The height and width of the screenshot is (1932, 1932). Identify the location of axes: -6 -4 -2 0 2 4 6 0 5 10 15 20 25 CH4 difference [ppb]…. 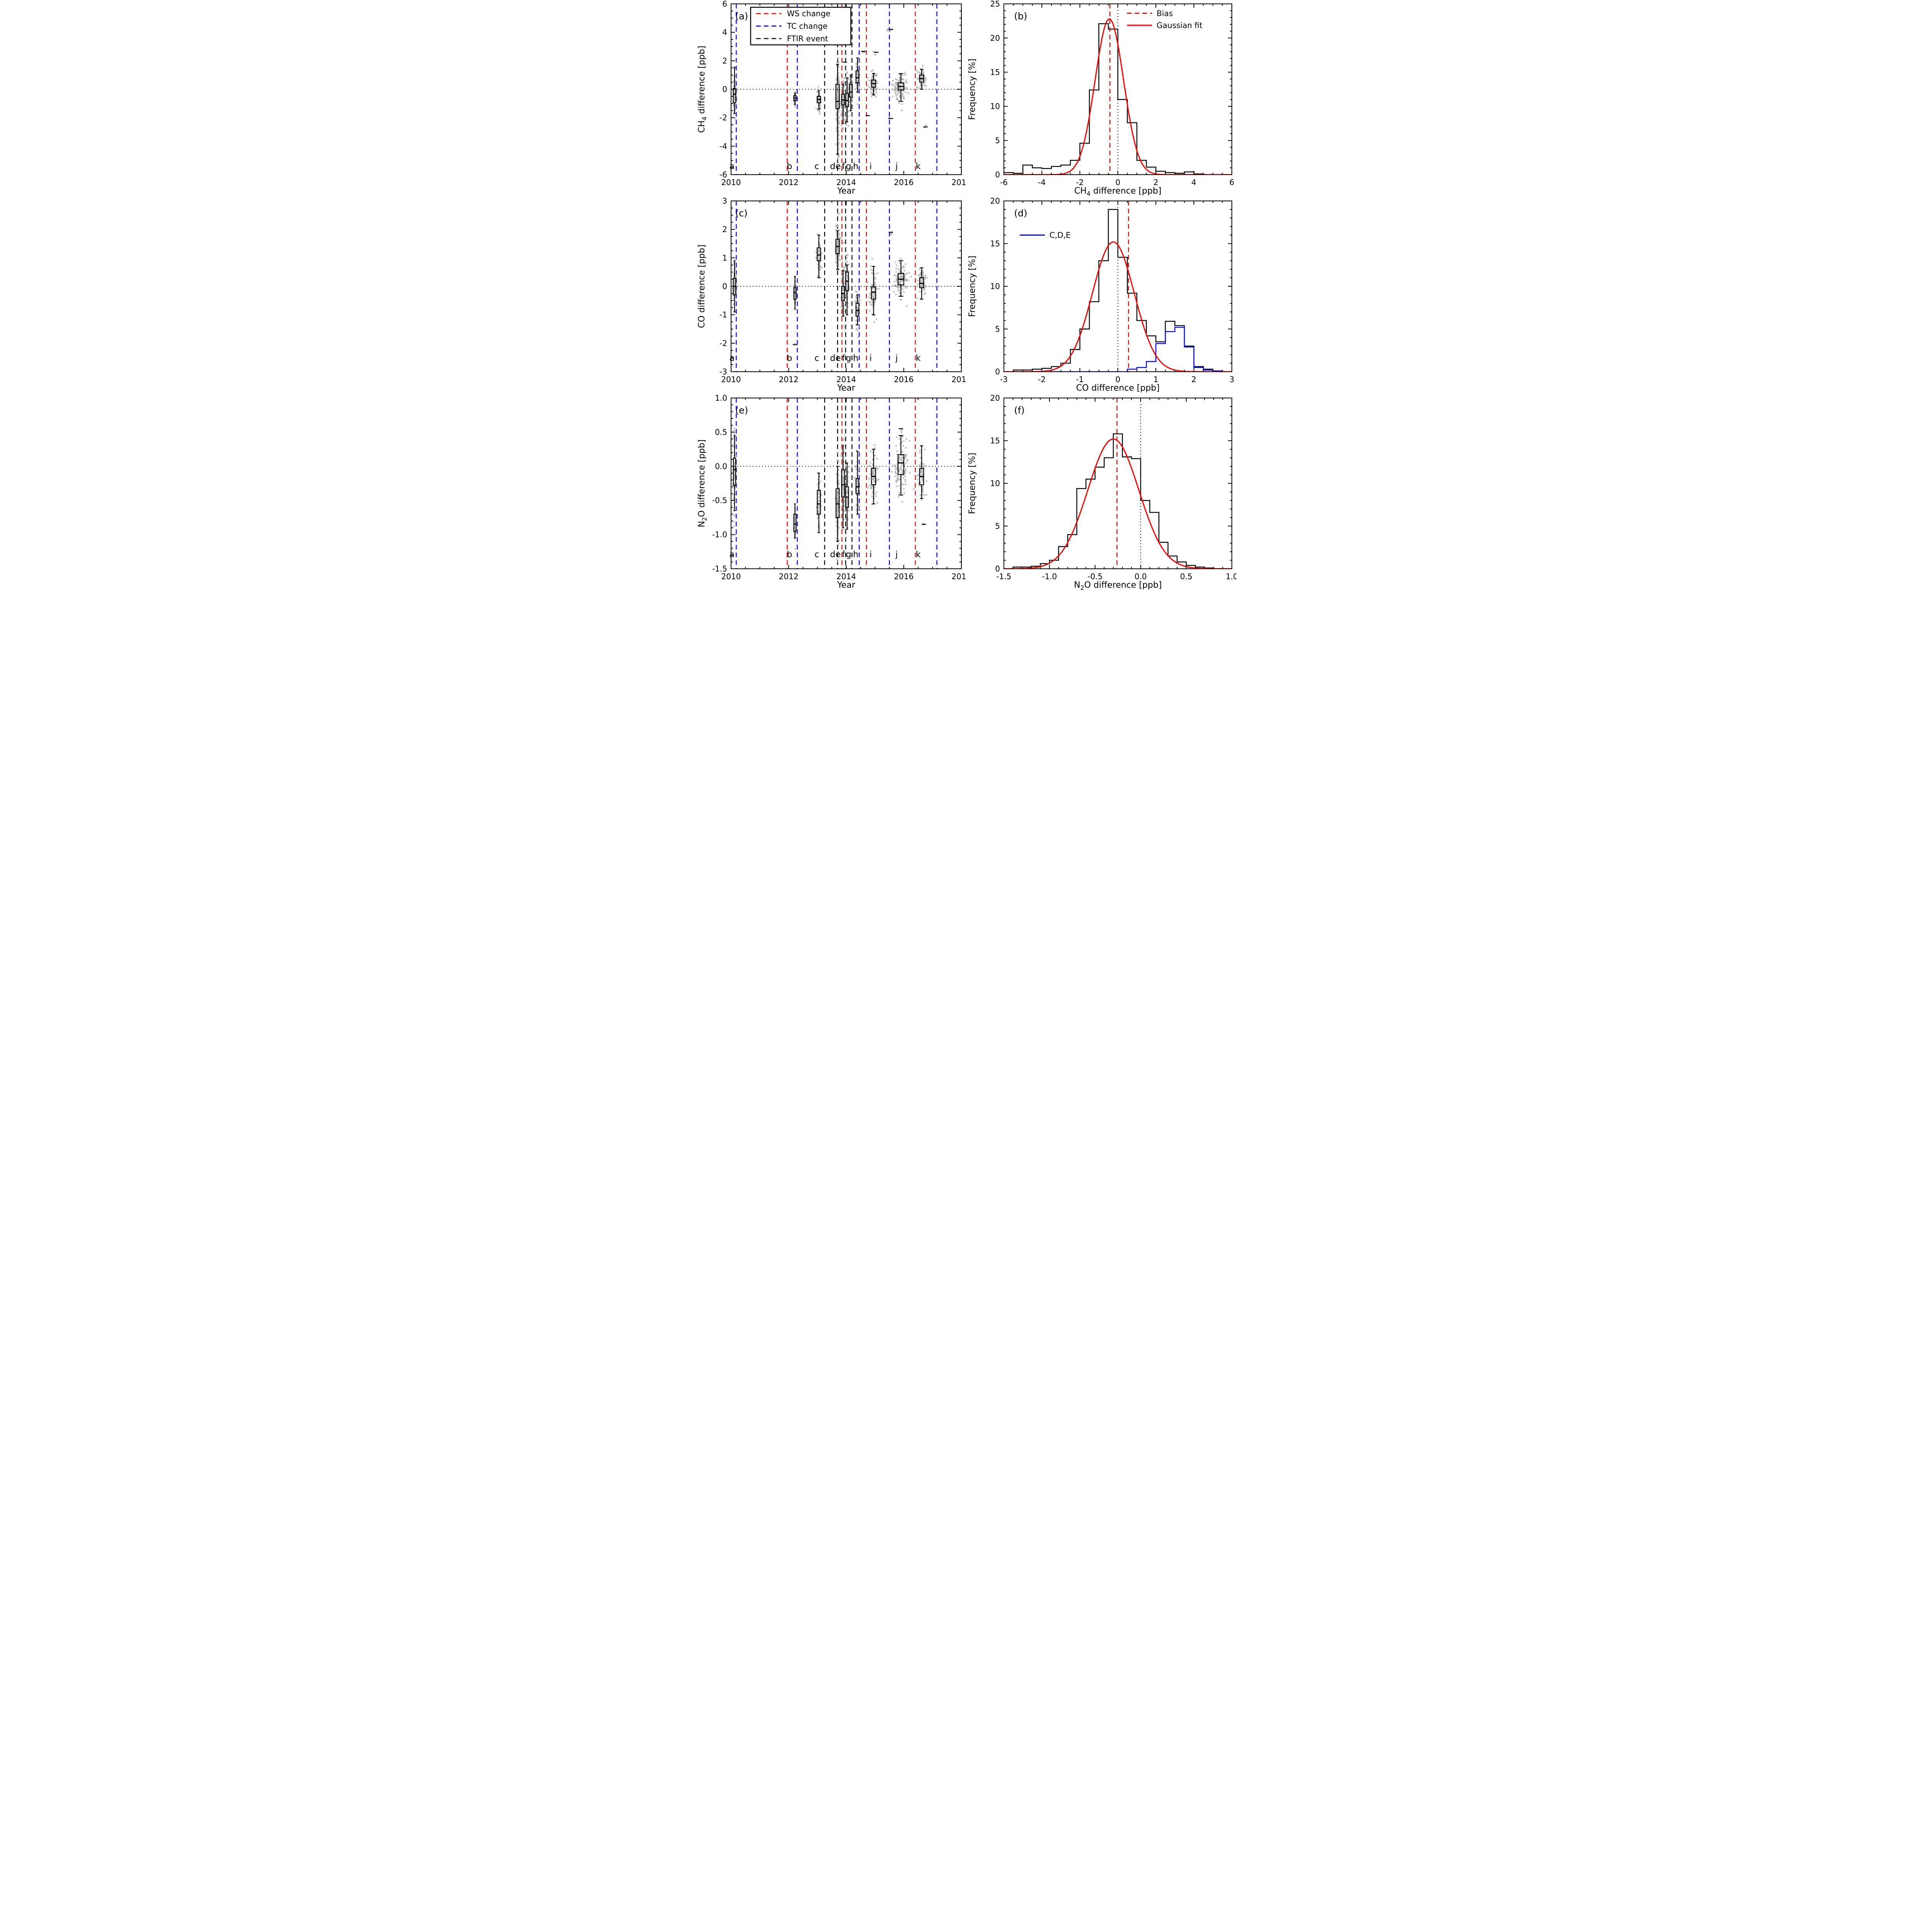
(1101, 98).